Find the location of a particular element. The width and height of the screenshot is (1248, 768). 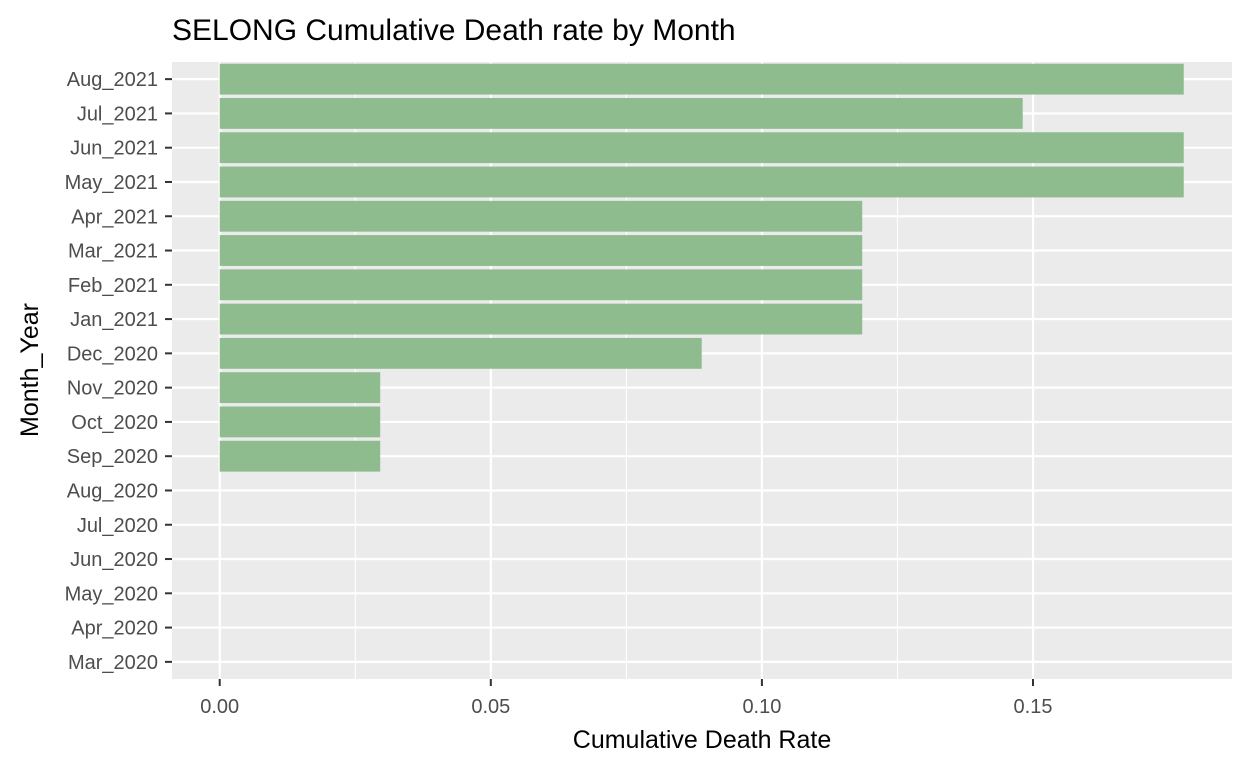

x-tick-label: 0.00 is located at coordinates (219, 707).